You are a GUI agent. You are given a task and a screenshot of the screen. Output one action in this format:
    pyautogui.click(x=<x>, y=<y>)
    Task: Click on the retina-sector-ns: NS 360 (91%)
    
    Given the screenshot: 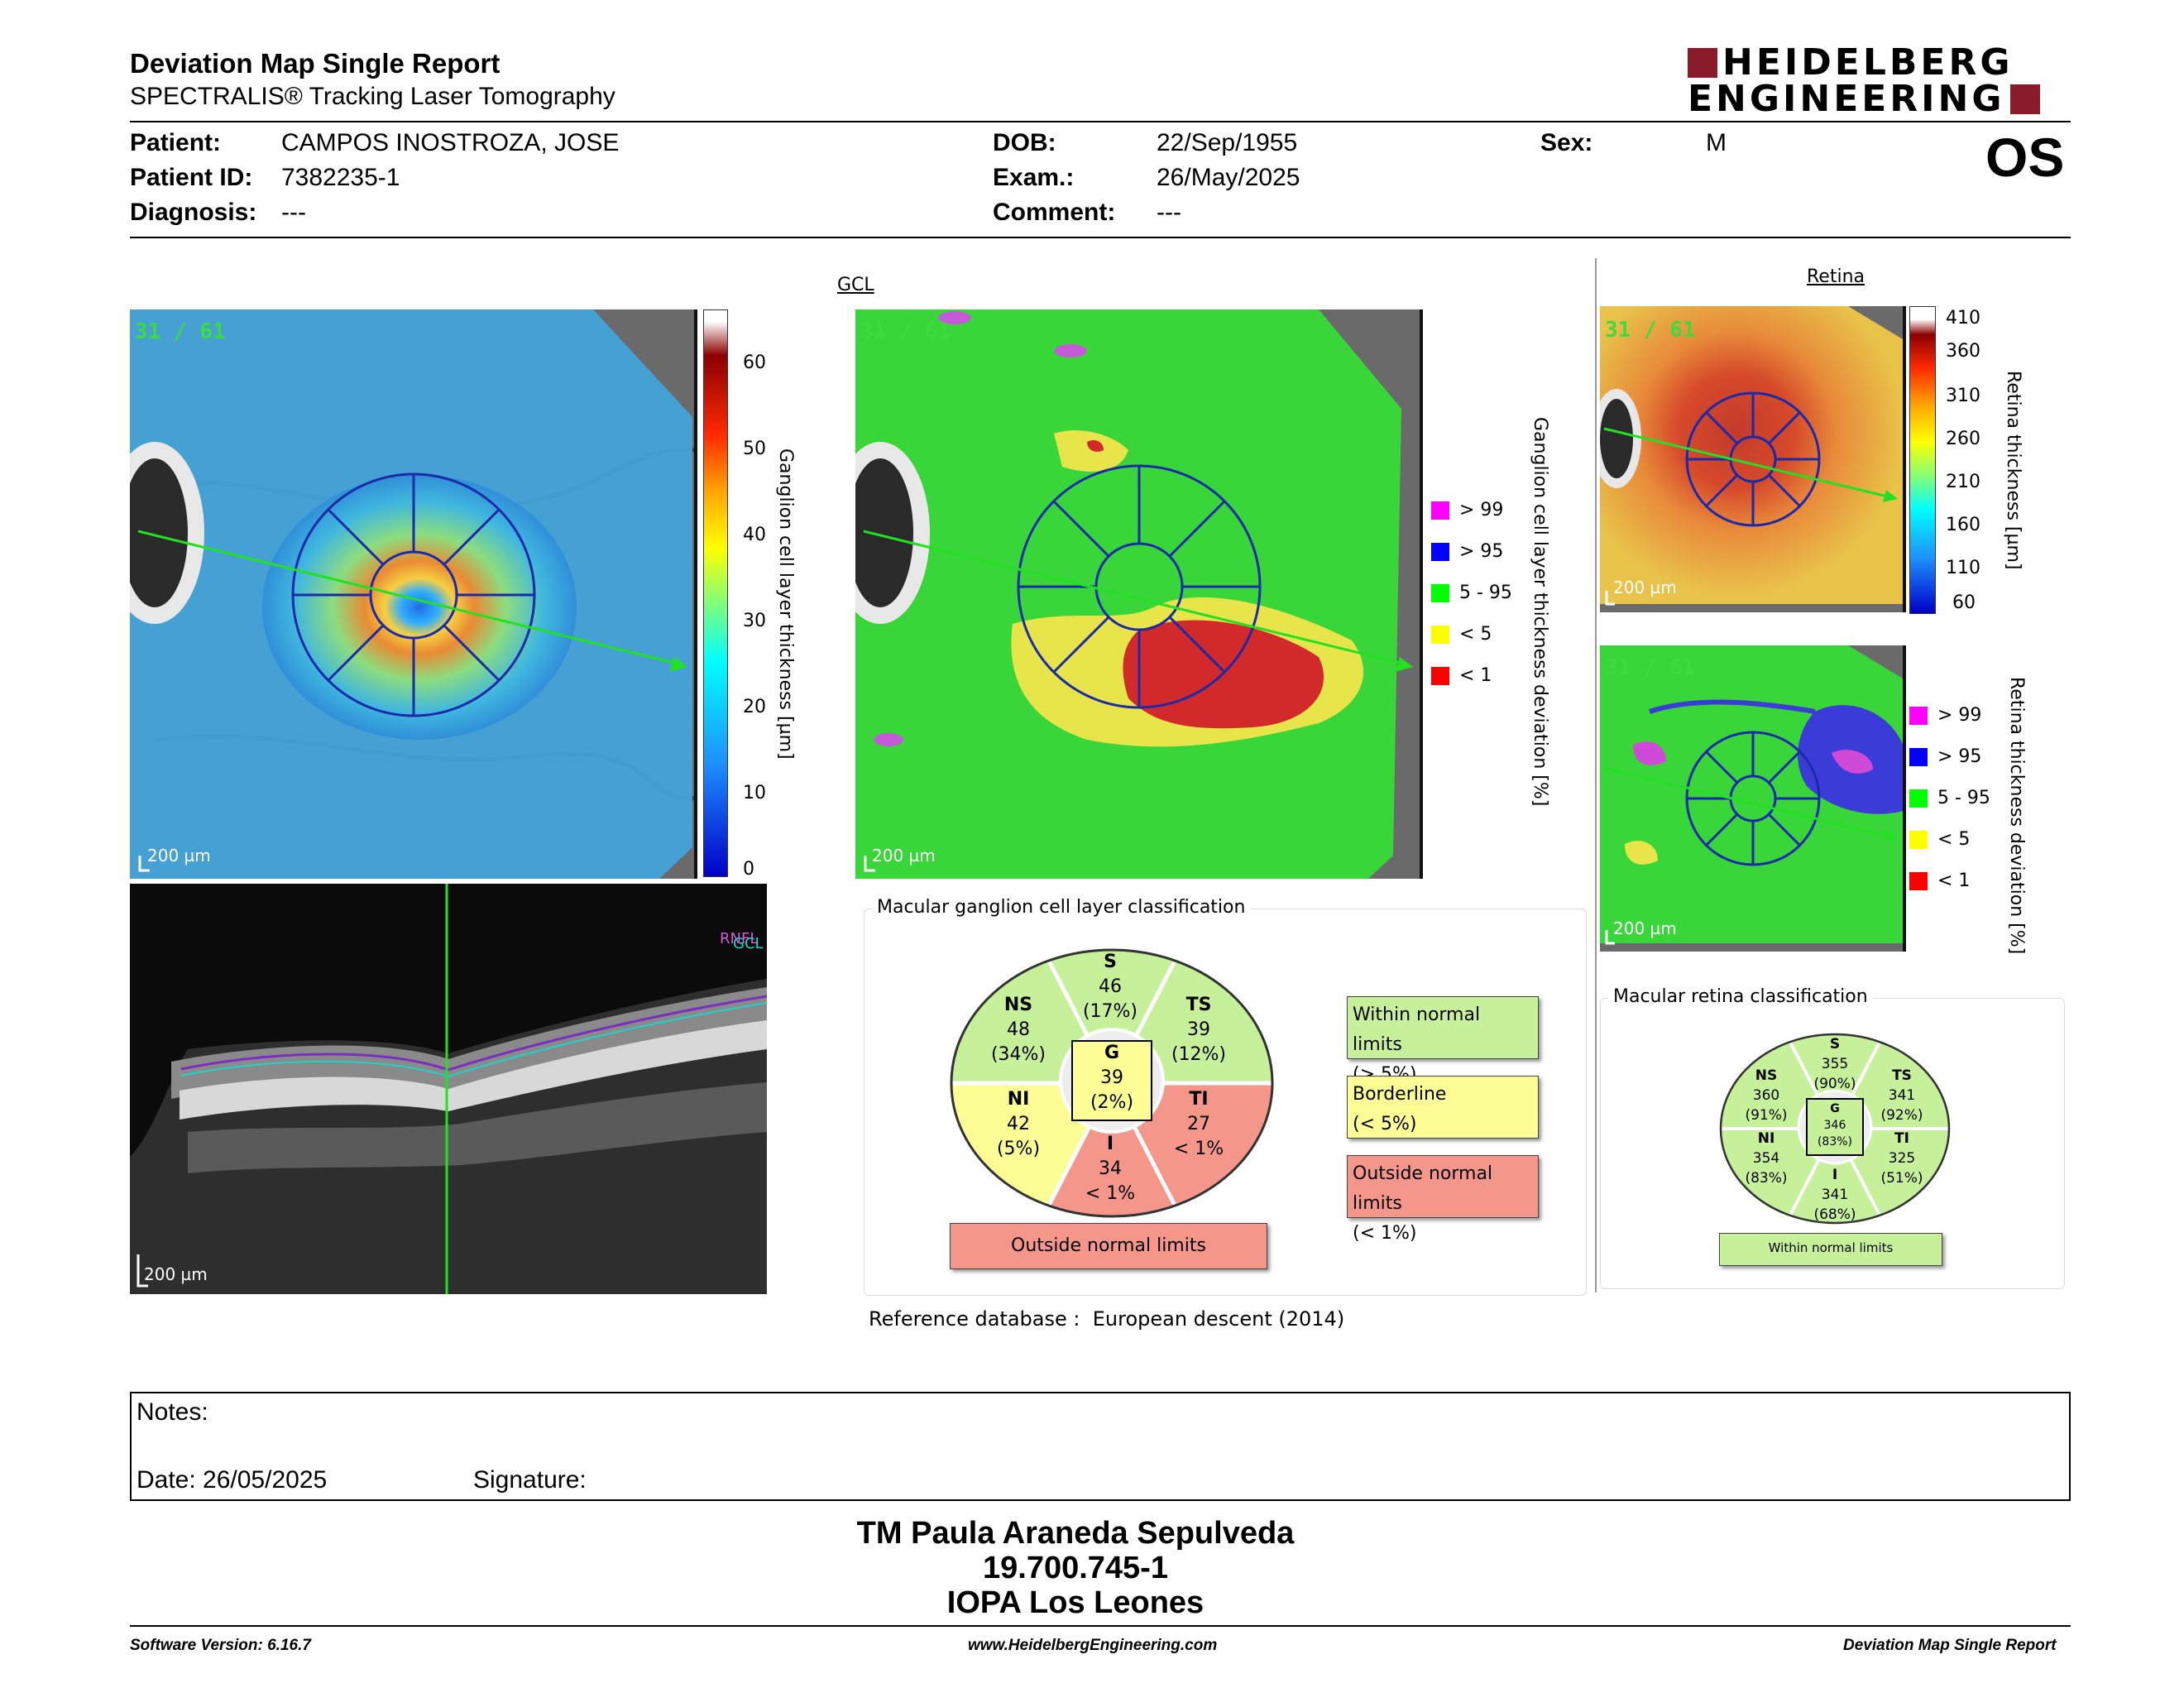 What is the action you would take?
    pyautogui.click(x=1766, y=1095)
    